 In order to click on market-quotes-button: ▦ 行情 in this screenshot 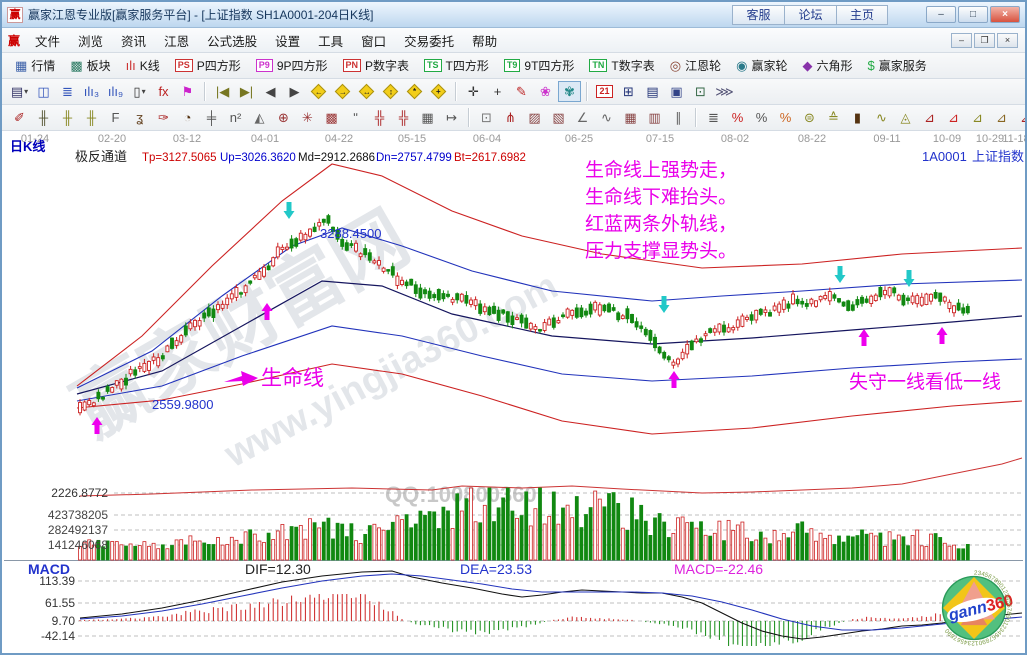, I will do `click(35, 65)`.